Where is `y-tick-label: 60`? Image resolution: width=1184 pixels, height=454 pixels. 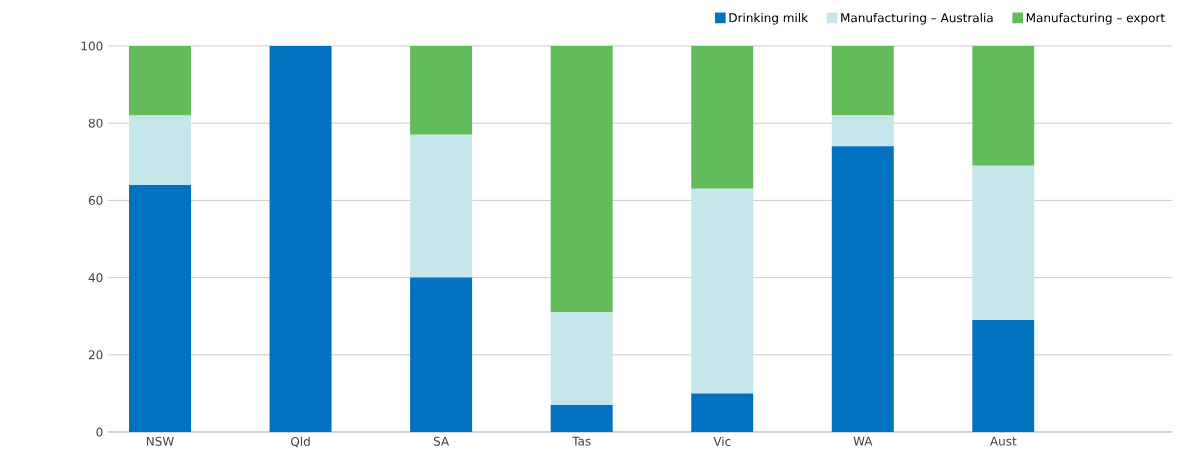
y-tick-label: 60 is located at coordinates (95, 200).